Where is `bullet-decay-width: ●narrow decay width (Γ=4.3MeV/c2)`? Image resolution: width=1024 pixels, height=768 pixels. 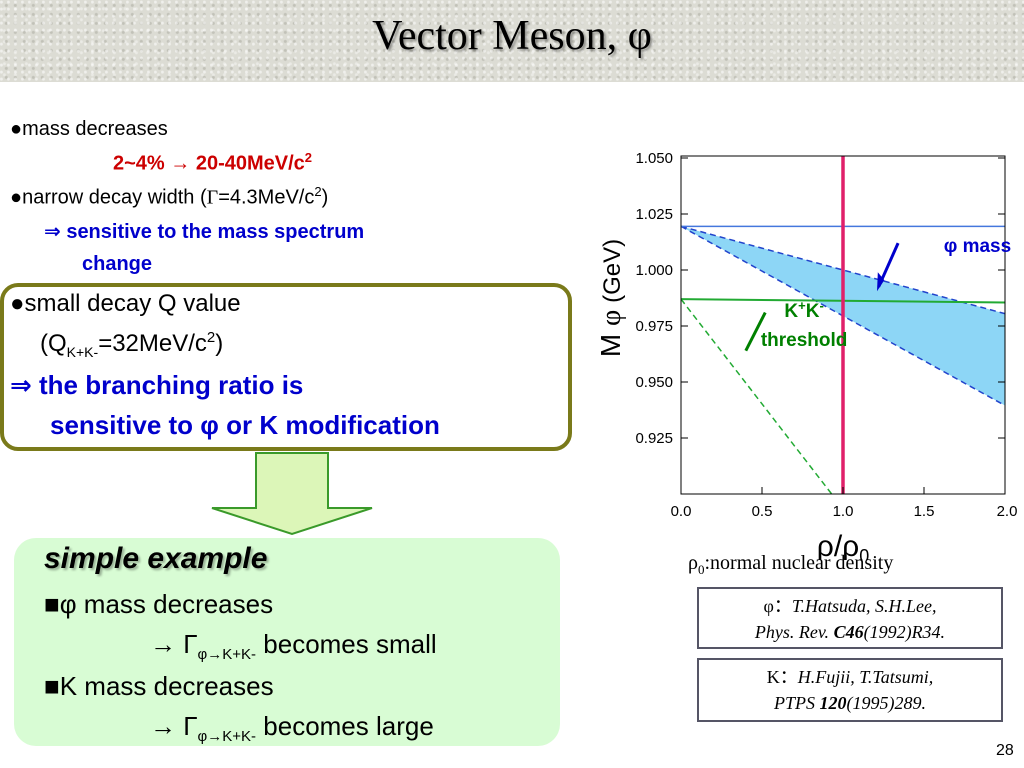 bullet-decay-width: ●narrow decay width (Γ=4.3MeV/c2) is located at coordinates (169, 196).